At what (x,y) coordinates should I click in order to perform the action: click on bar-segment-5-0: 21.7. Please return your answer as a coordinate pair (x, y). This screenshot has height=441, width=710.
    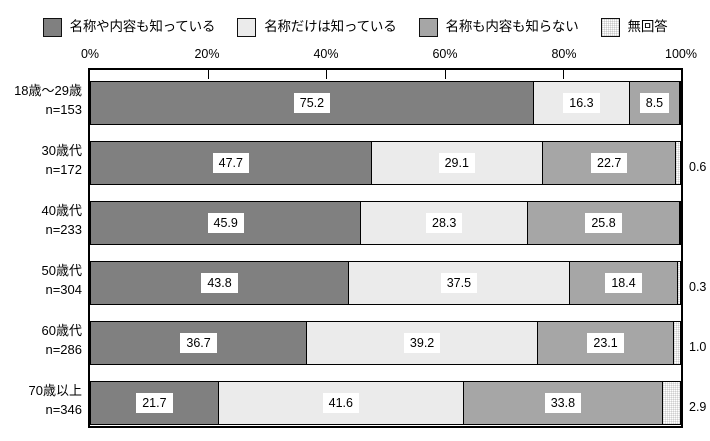
    Looking at the image, I should click on (155, 403).